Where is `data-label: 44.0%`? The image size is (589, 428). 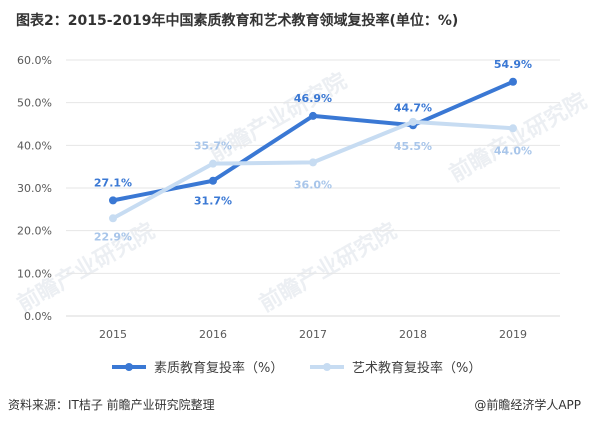
data-label: 44.0% is located at coordinates (513, 150).